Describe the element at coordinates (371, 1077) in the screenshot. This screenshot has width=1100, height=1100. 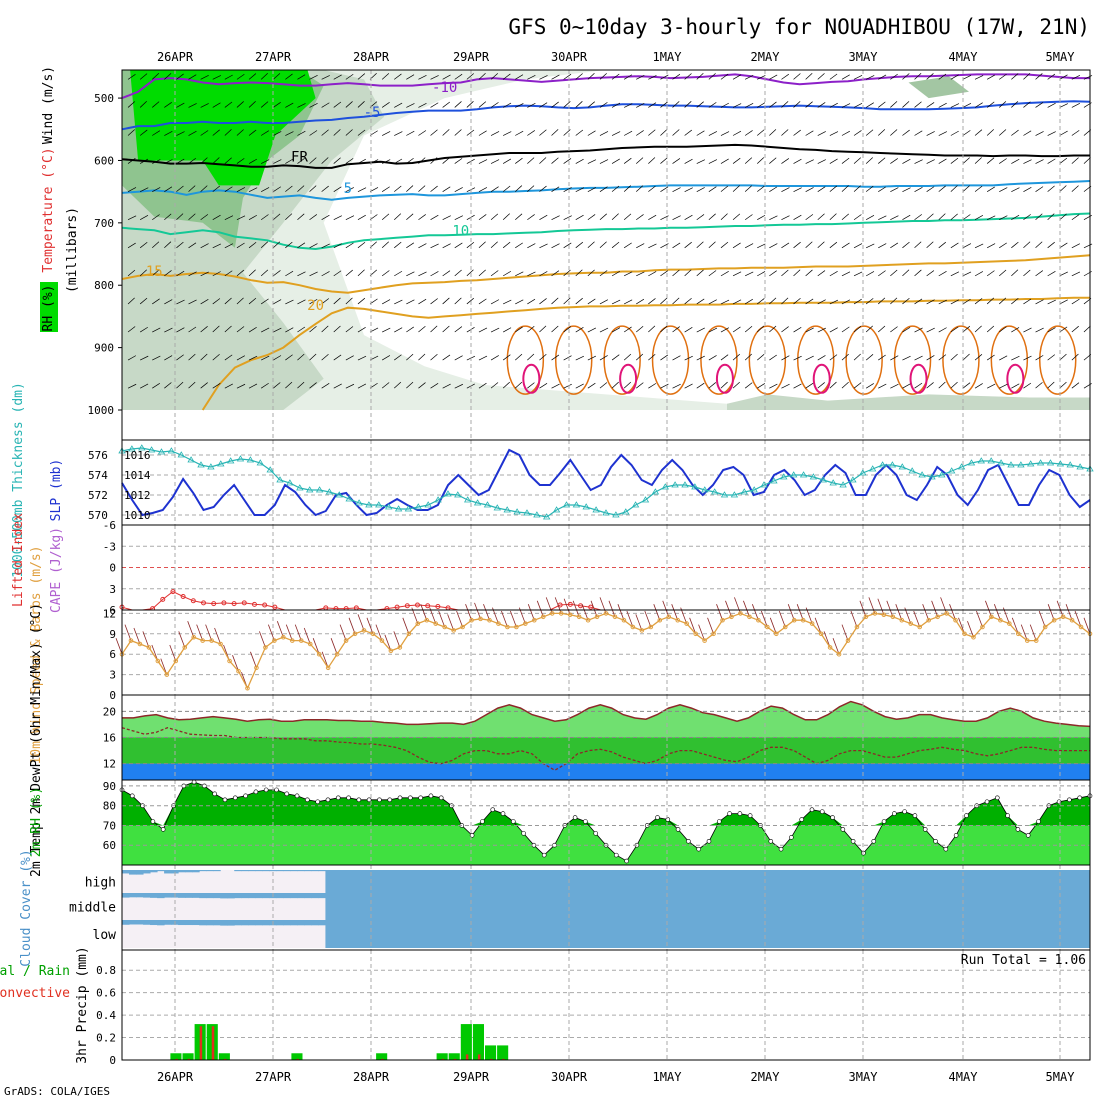
I see `date-label-bottom: 28APR` at that location.